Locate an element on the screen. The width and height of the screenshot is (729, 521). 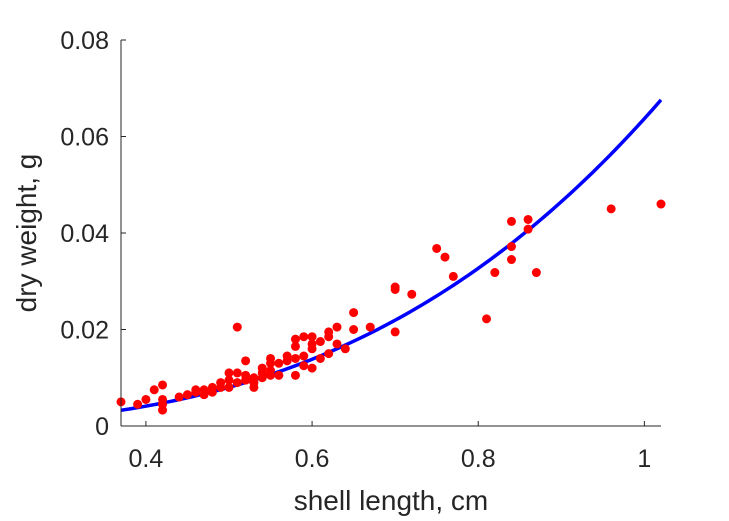
x-tick-label: 0.4 is located at coordinates (146, 459).